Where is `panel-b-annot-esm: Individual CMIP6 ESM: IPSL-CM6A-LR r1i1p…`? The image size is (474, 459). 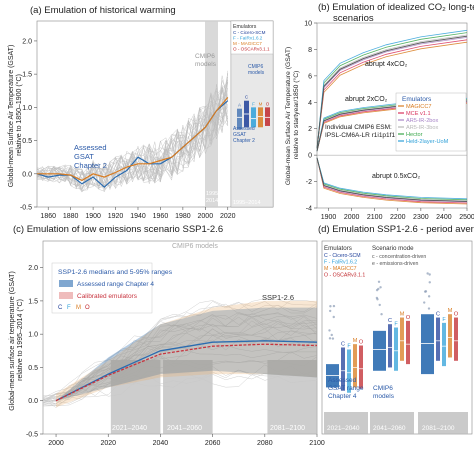 panel-b-annot-esm: Individual CMIP6 ESM: IPSL-CM6A-LR r1i1p… is located at coordinates (360, 131).